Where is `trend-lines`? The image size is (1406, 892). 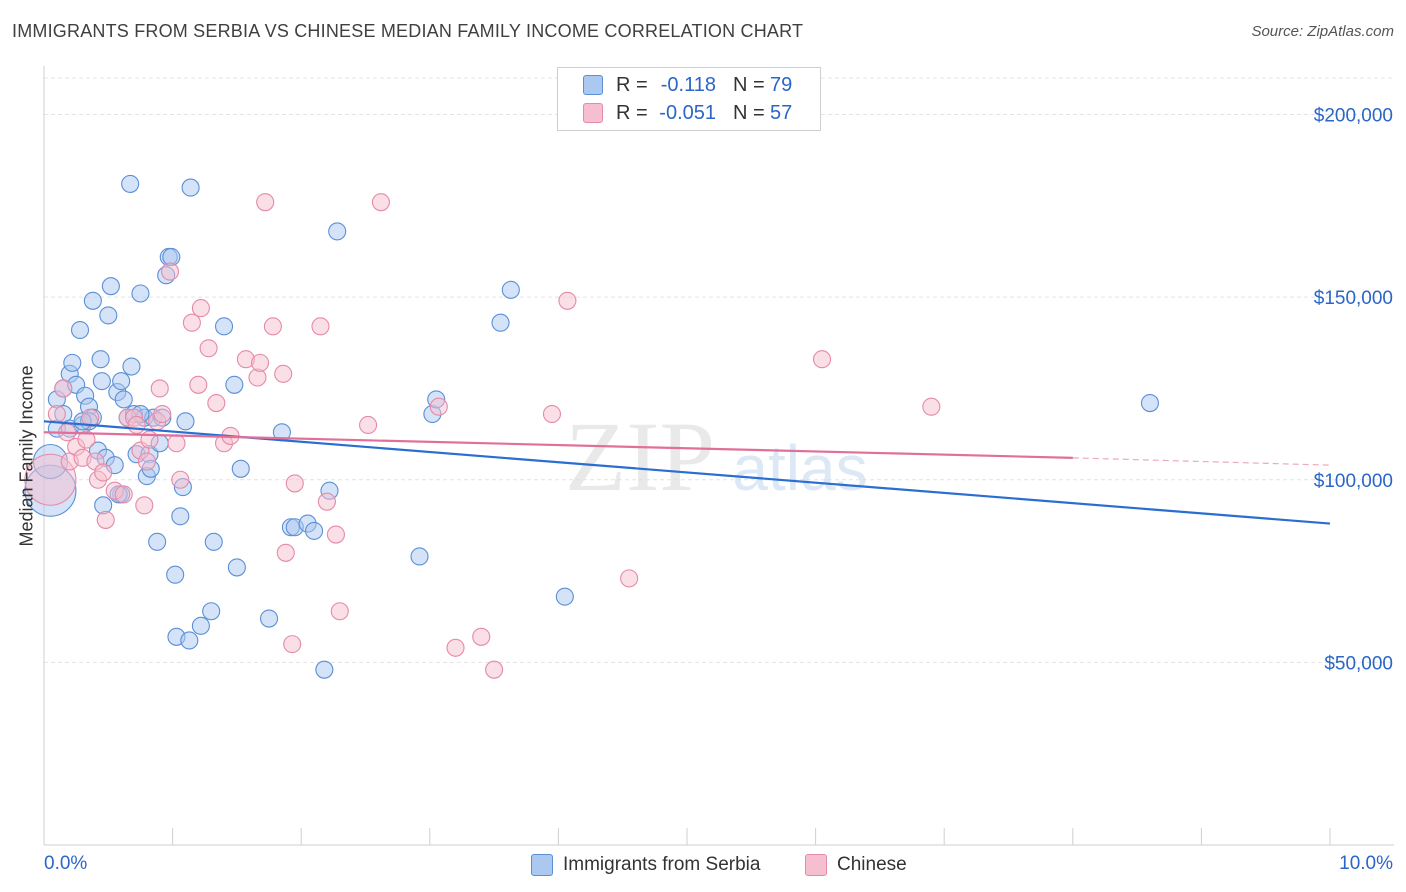
trend-lines is located at coordinates (687, 472).